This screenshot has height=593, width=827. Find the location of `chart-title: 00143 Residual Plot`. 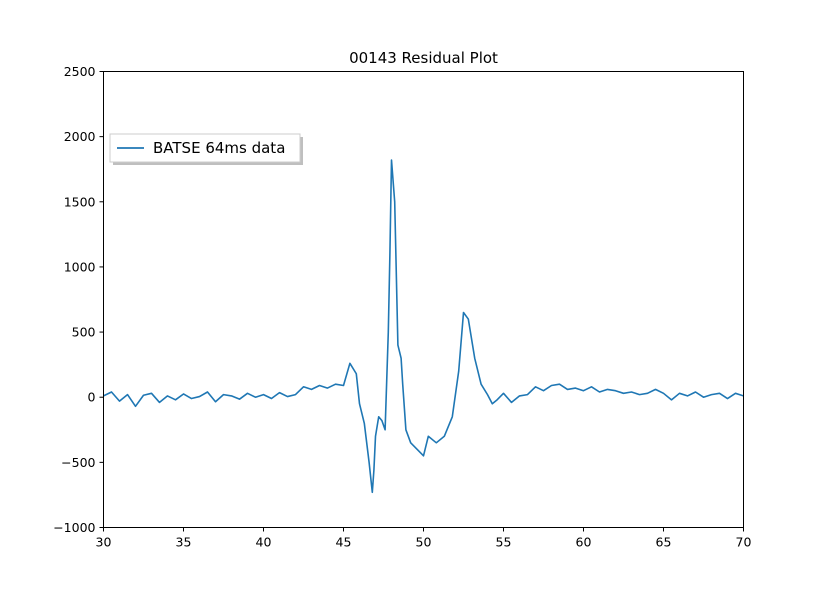

chart-title: 00143 Residual Plot is located at coordinates (423, 58).